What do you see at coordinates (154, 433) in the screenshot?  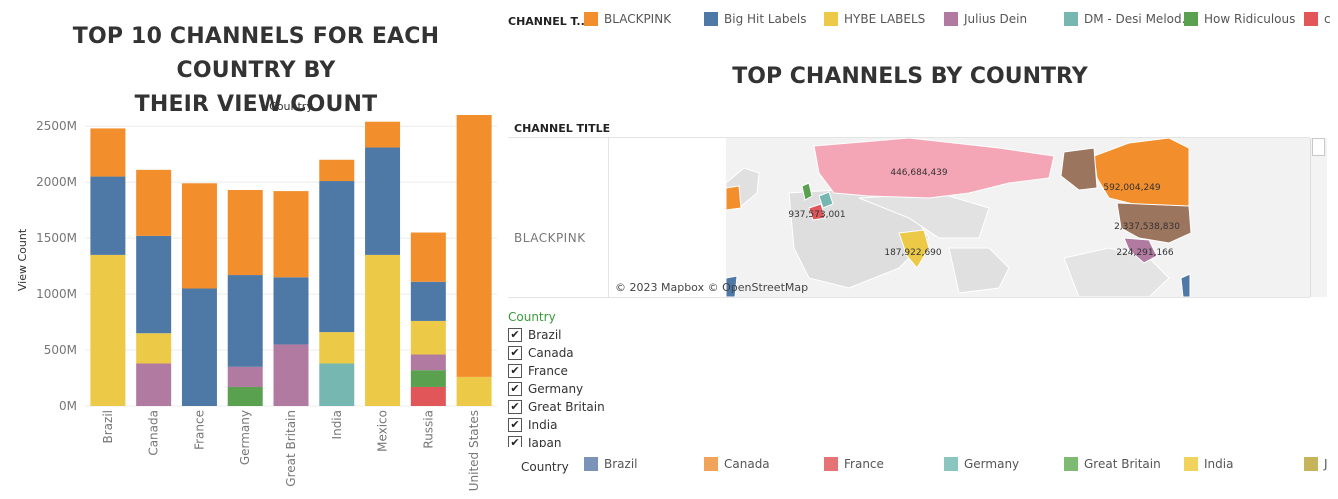 I see `x-tick-label: Canada` at bounding box center [154, 433].